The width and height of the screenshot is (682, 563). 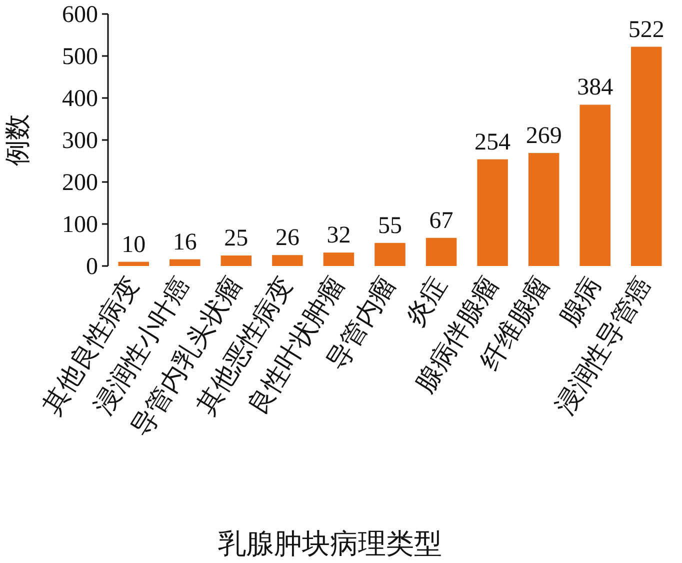 I want to click on y-tick-label: 300, so click(x=80, y=141).